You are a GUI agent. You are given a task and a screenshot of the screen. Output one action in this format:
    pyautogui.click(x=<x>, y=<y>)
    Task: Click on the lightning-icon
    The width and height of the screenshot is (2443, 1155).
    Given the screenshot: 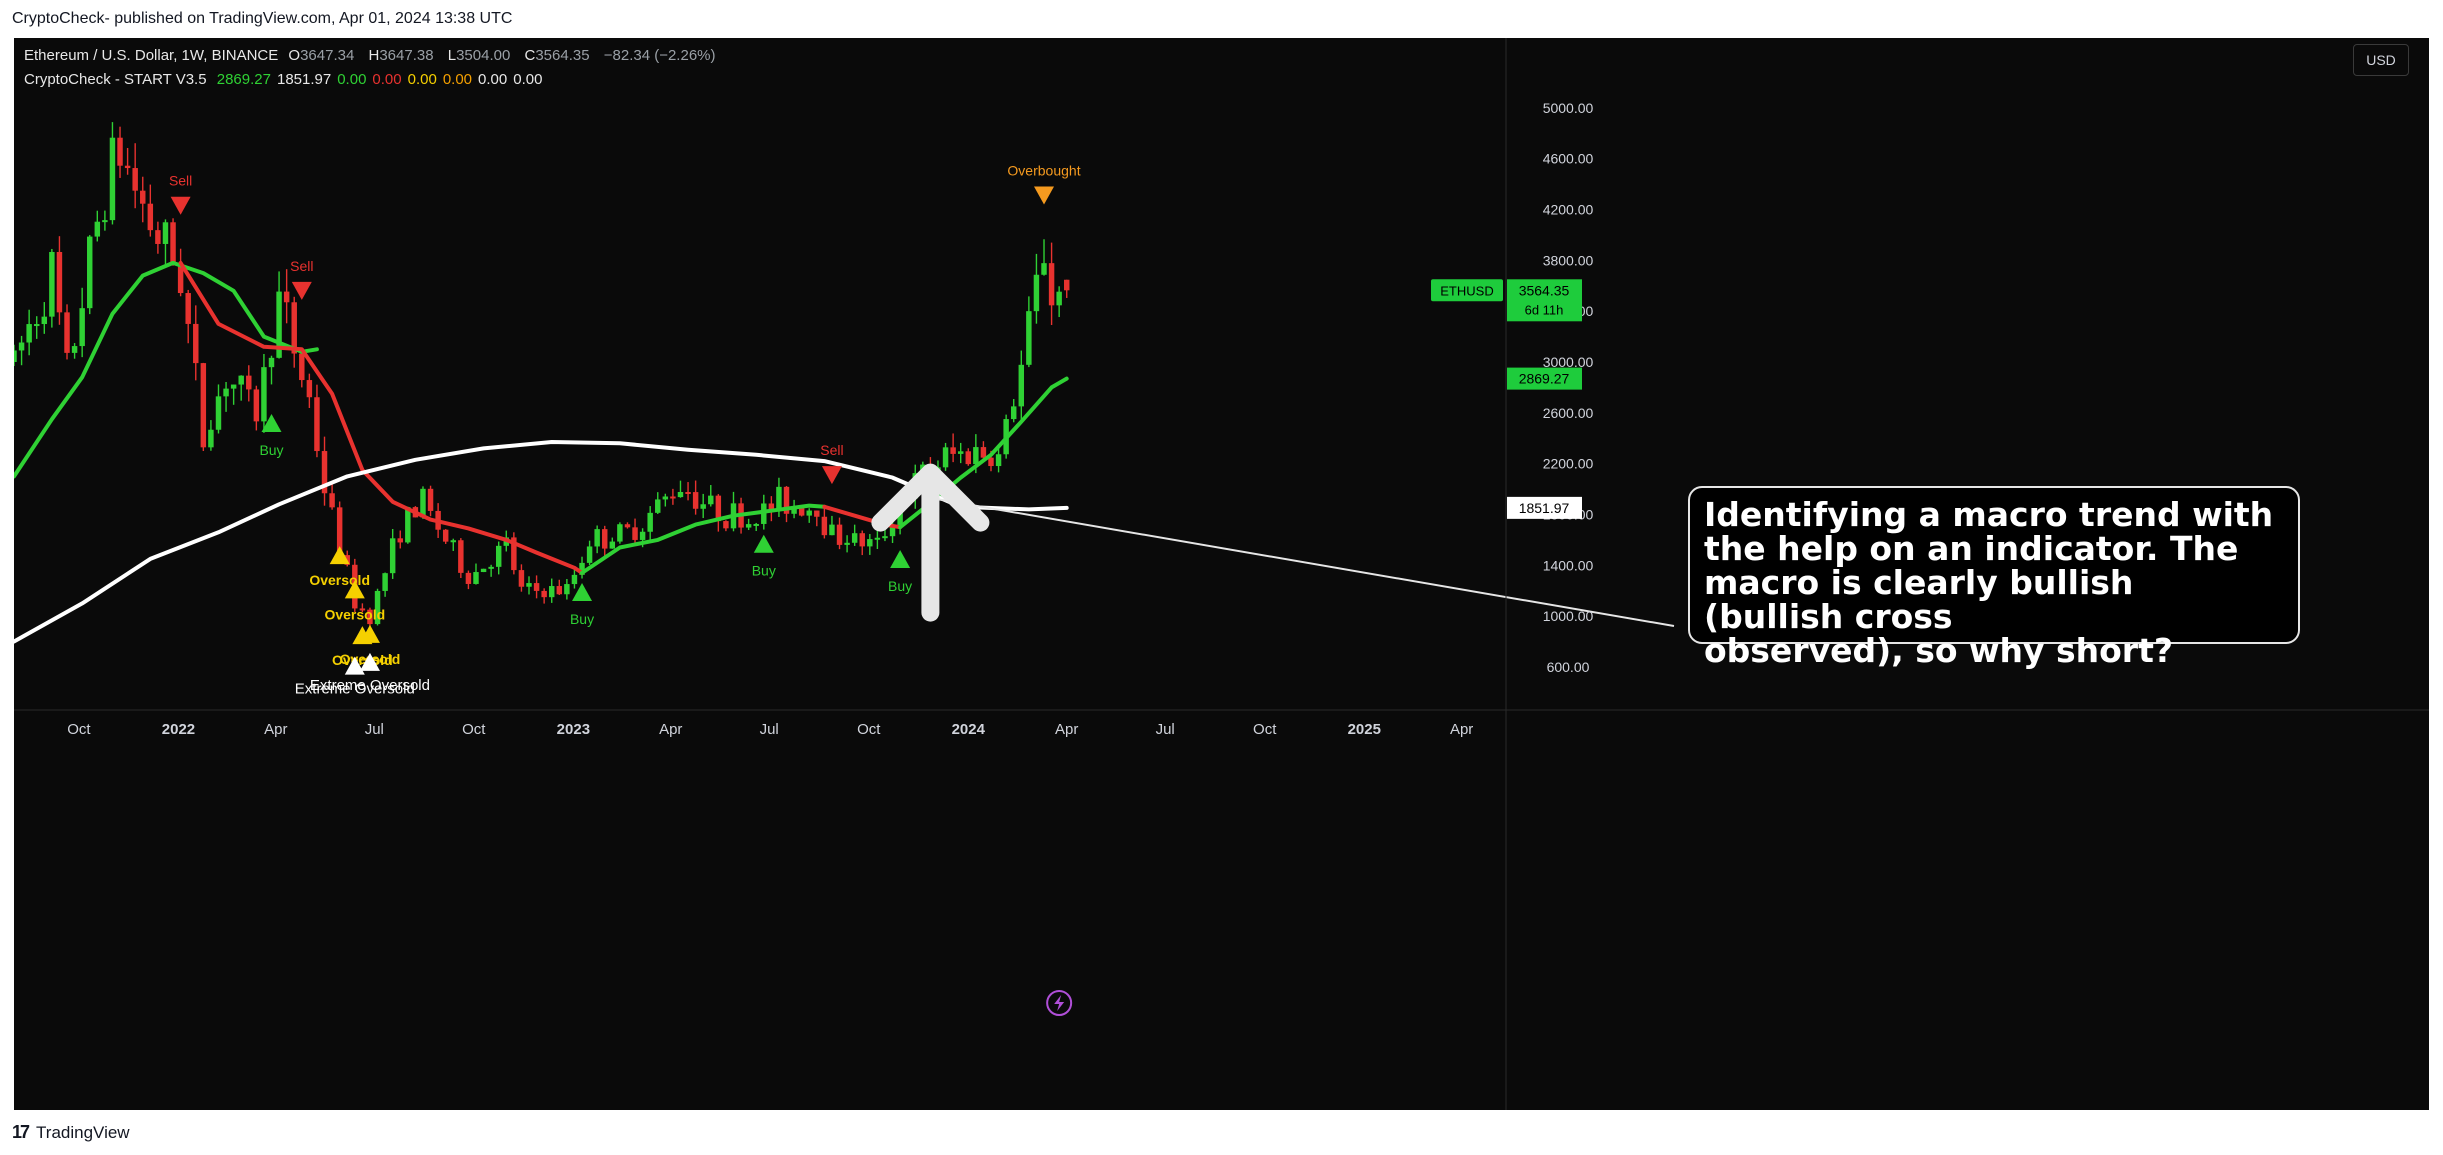 What is the action you would take?
    pyautogui.click(x=1059, y=1003)
    